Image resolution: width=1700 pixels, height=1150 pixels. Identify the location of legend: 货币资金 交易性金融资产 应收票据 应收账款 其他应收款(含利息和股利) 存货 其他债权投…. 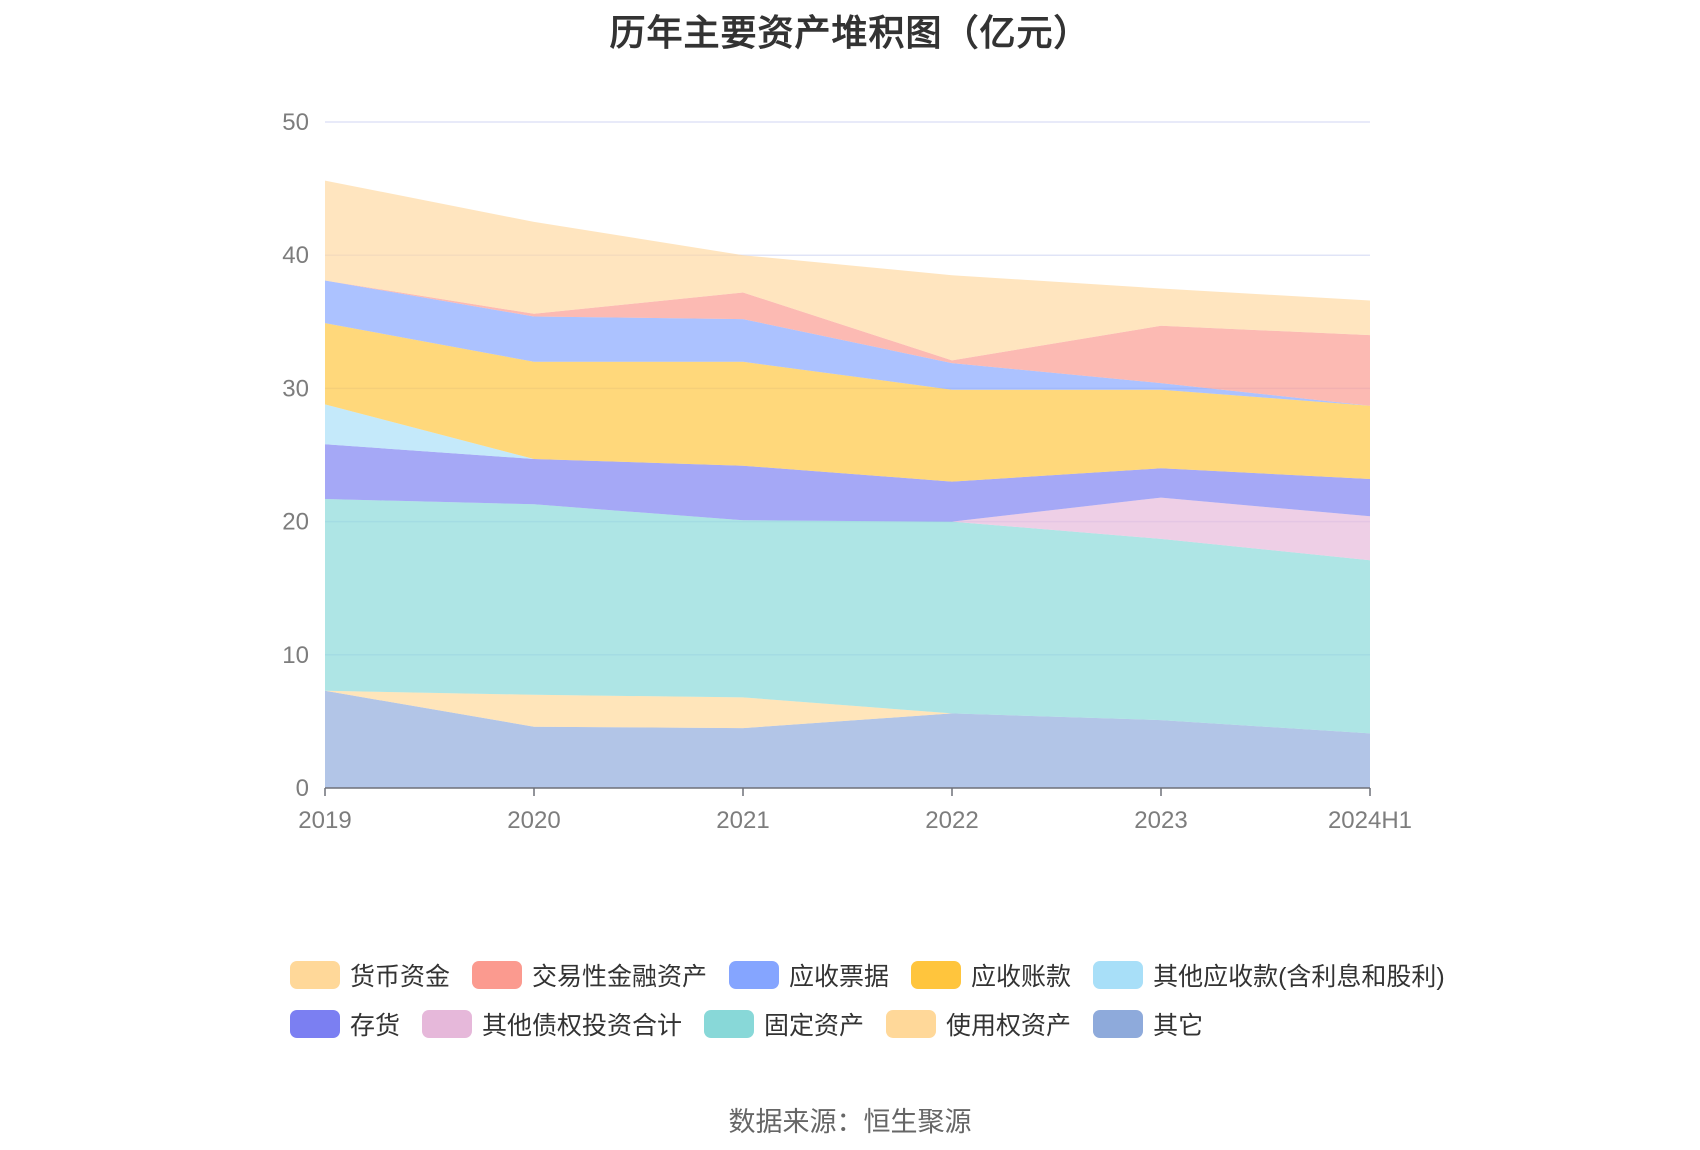
(867, 1004).